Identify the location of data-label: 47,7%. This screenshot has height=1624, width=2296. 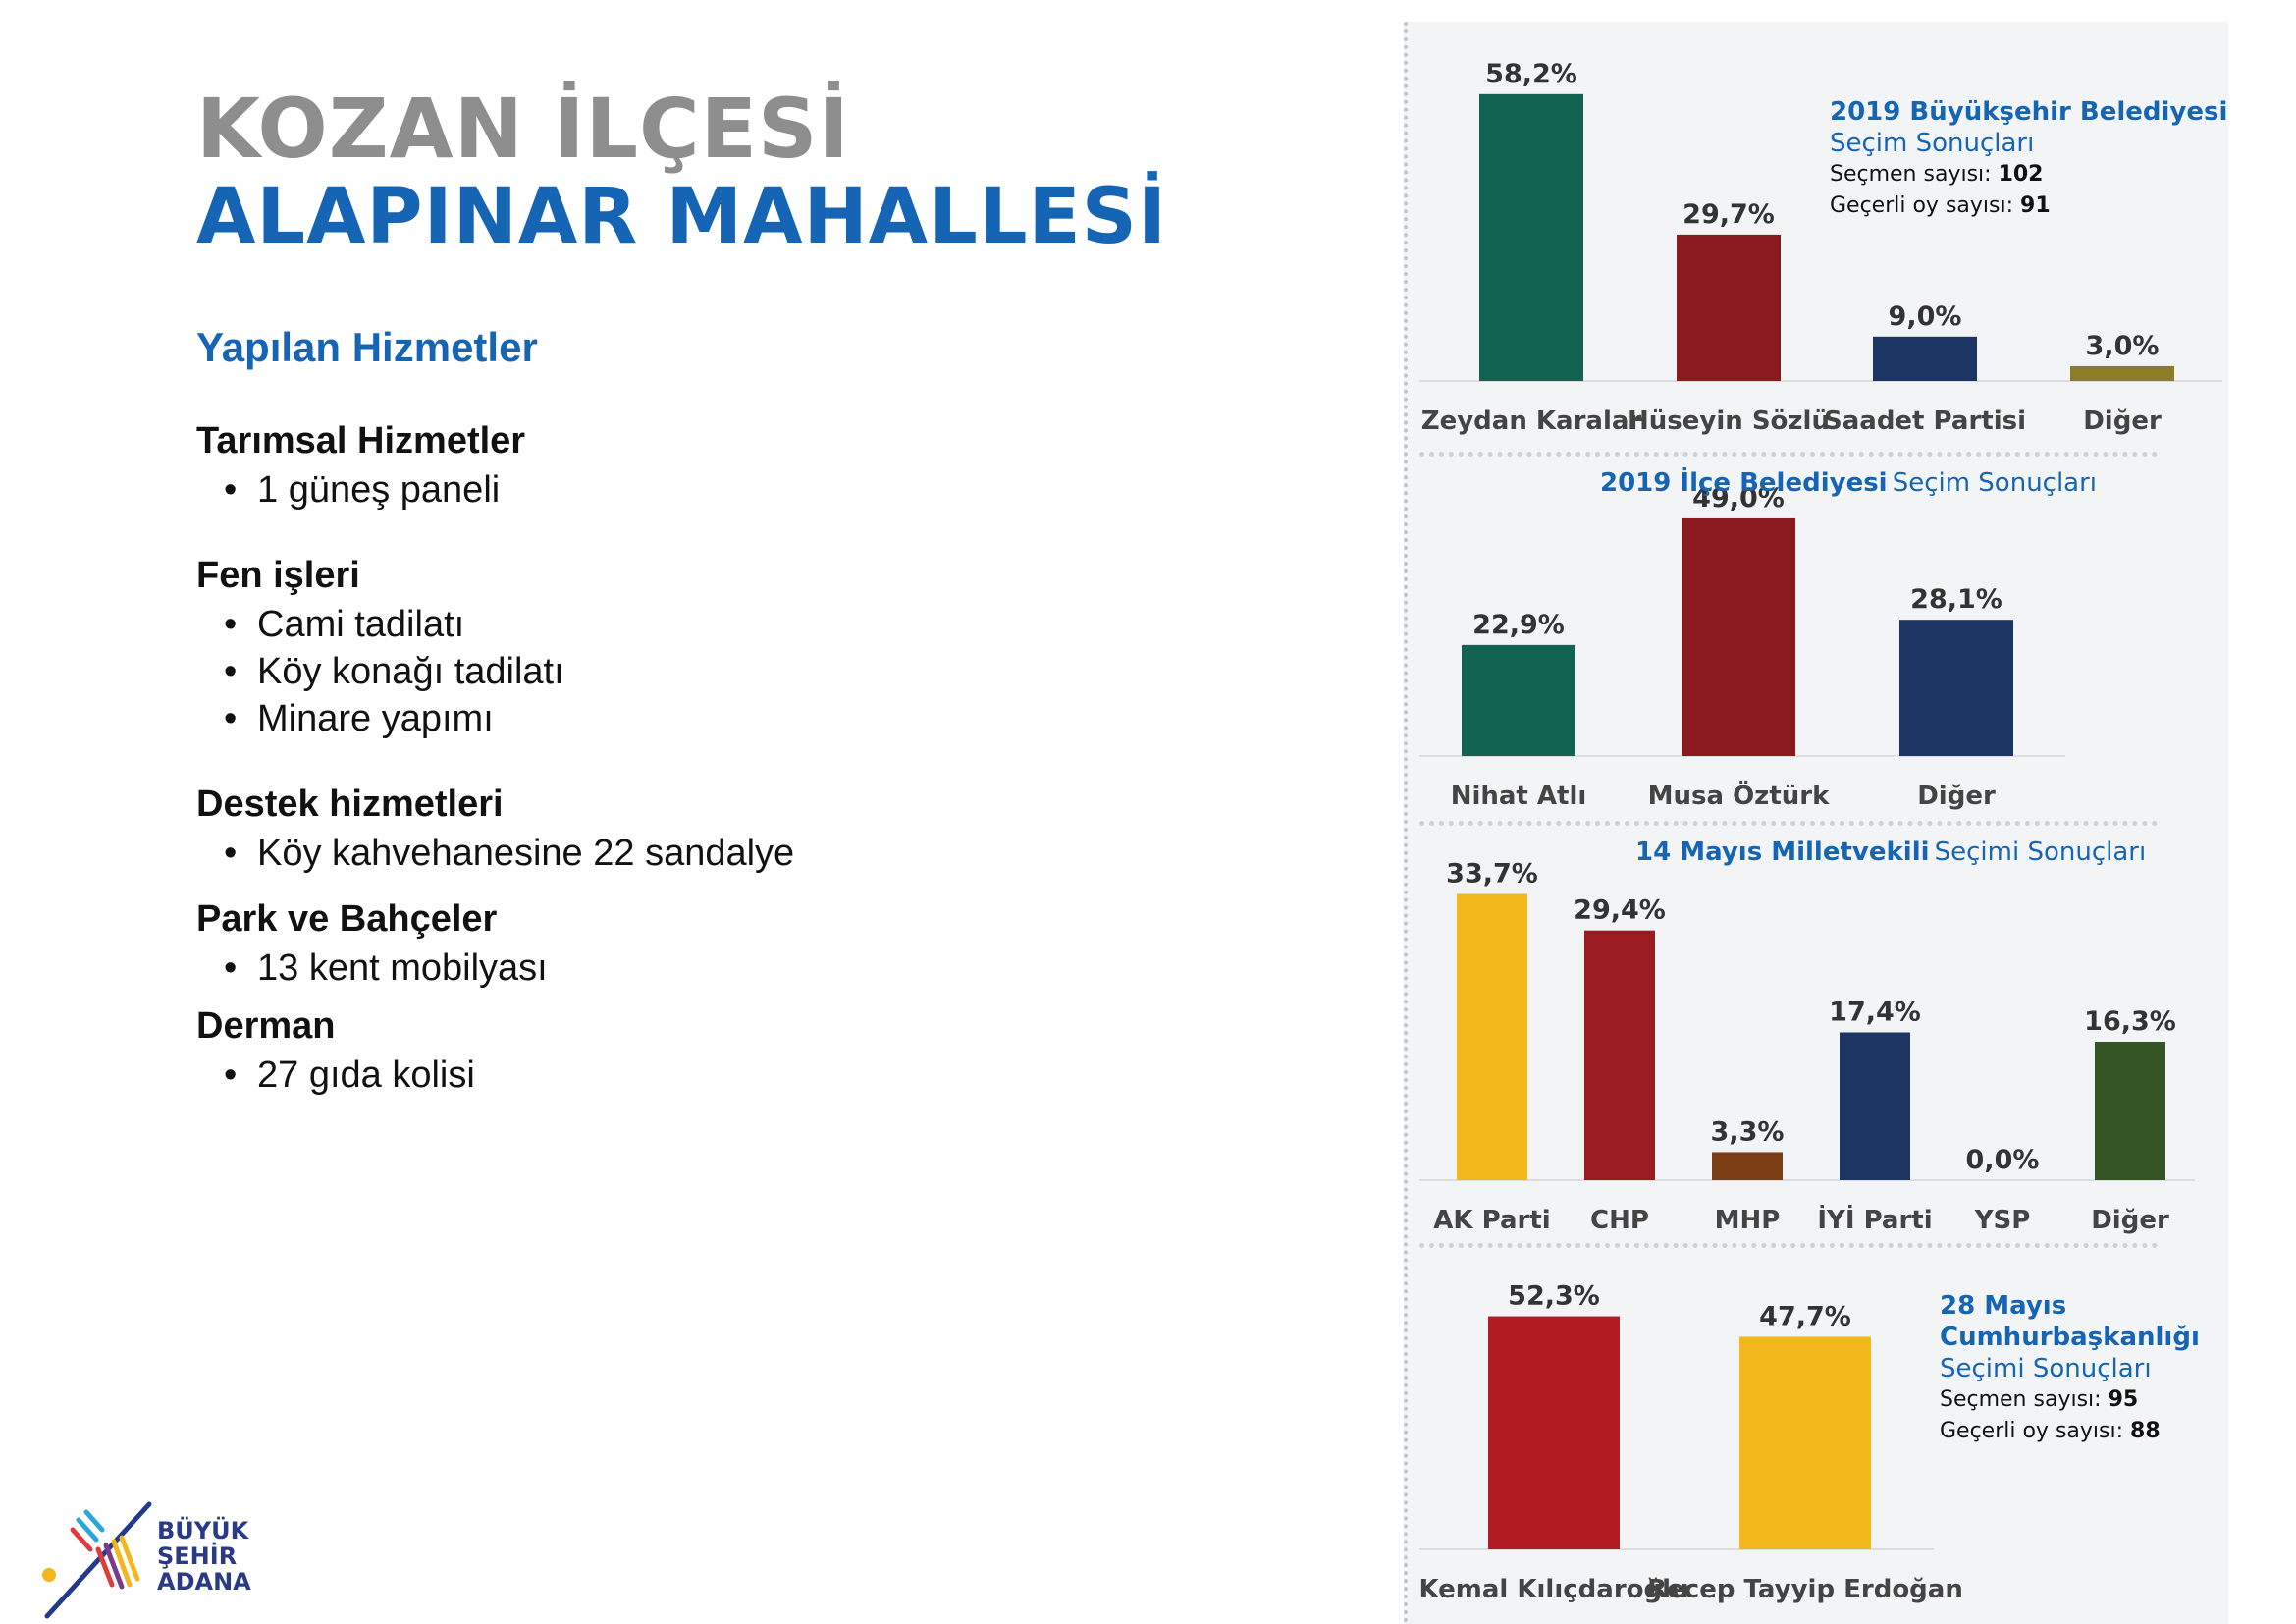
(1805, 1316).